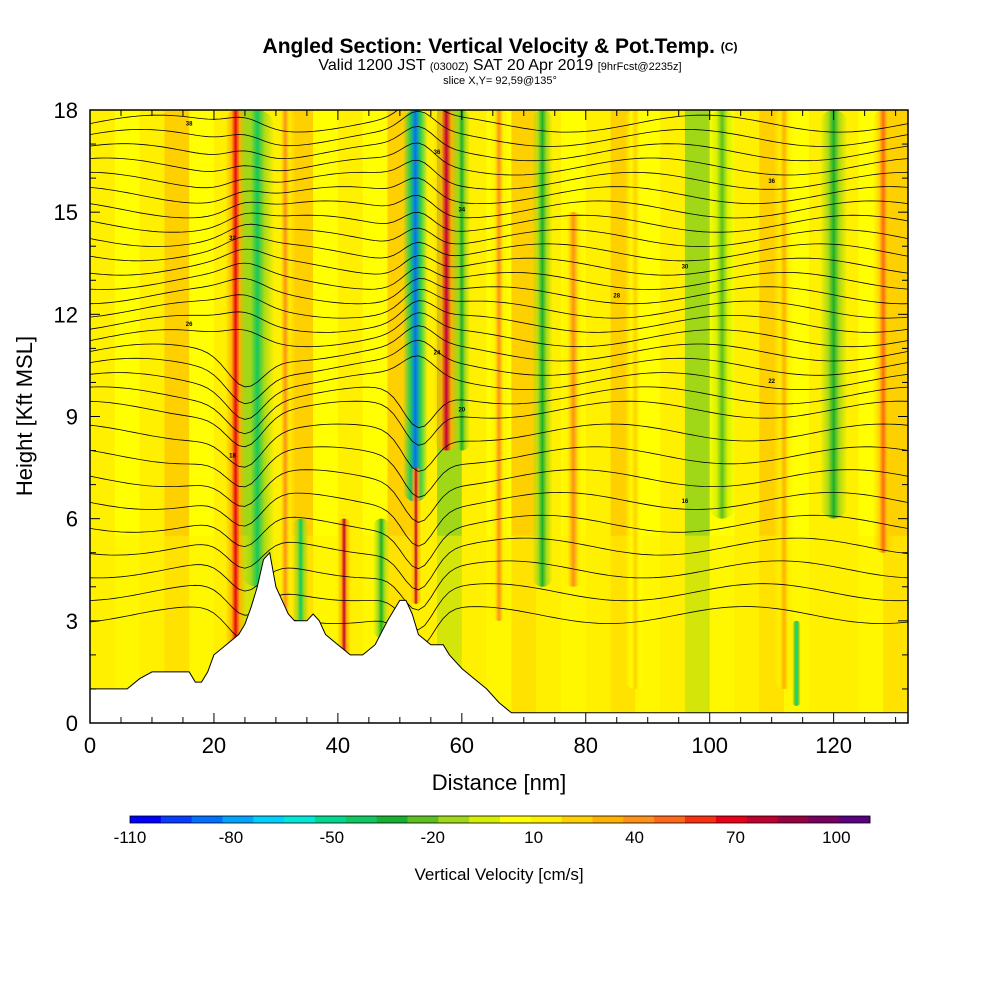 This screenshot has width=1000, height=1000. What do you see at coordinates (232, 239) in the screenshot?
I see `theta-contour-label: 32` at bounding box center [232, 239].